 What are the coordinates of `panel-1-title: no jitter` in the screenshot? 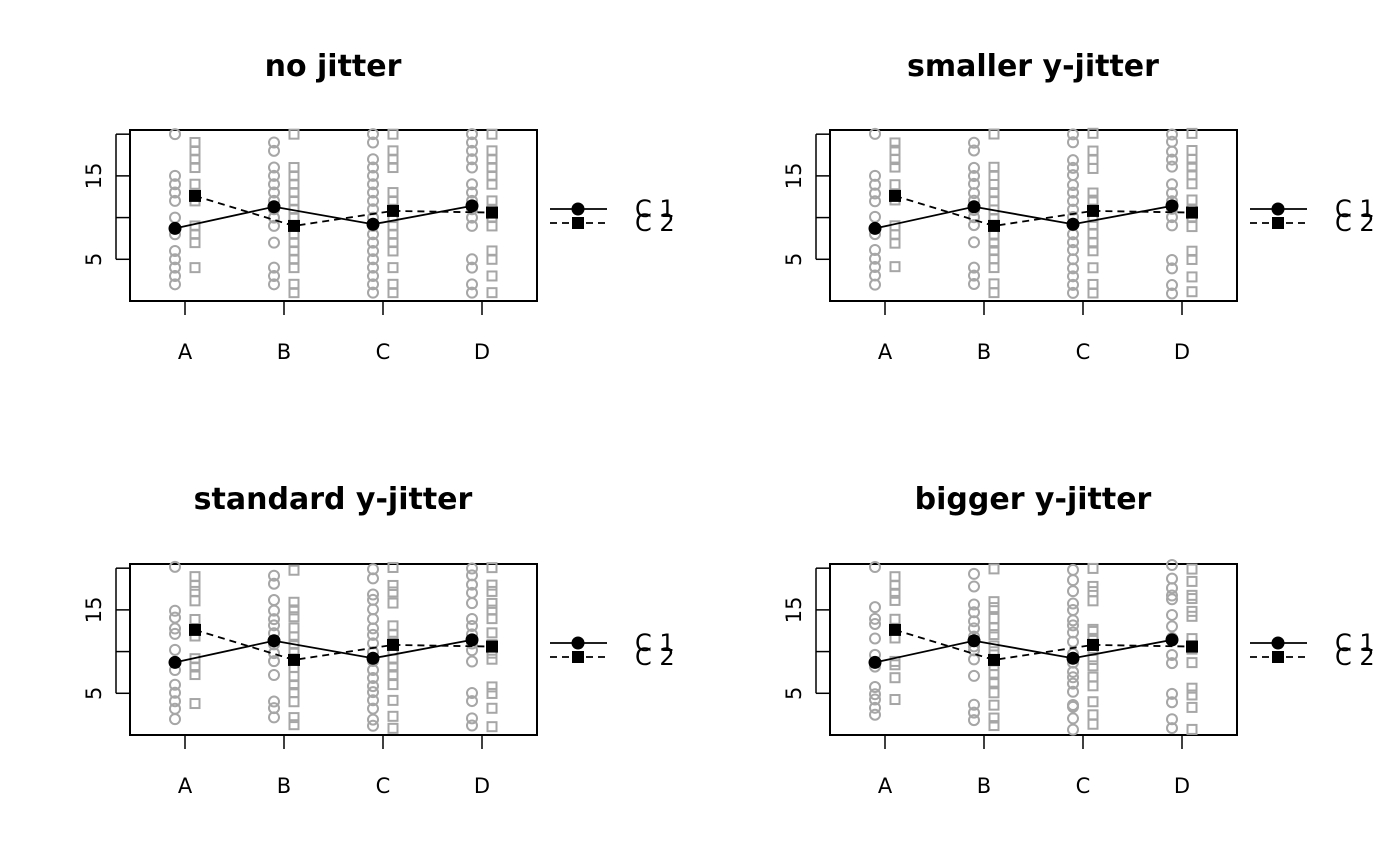 It's located at (333, 66).